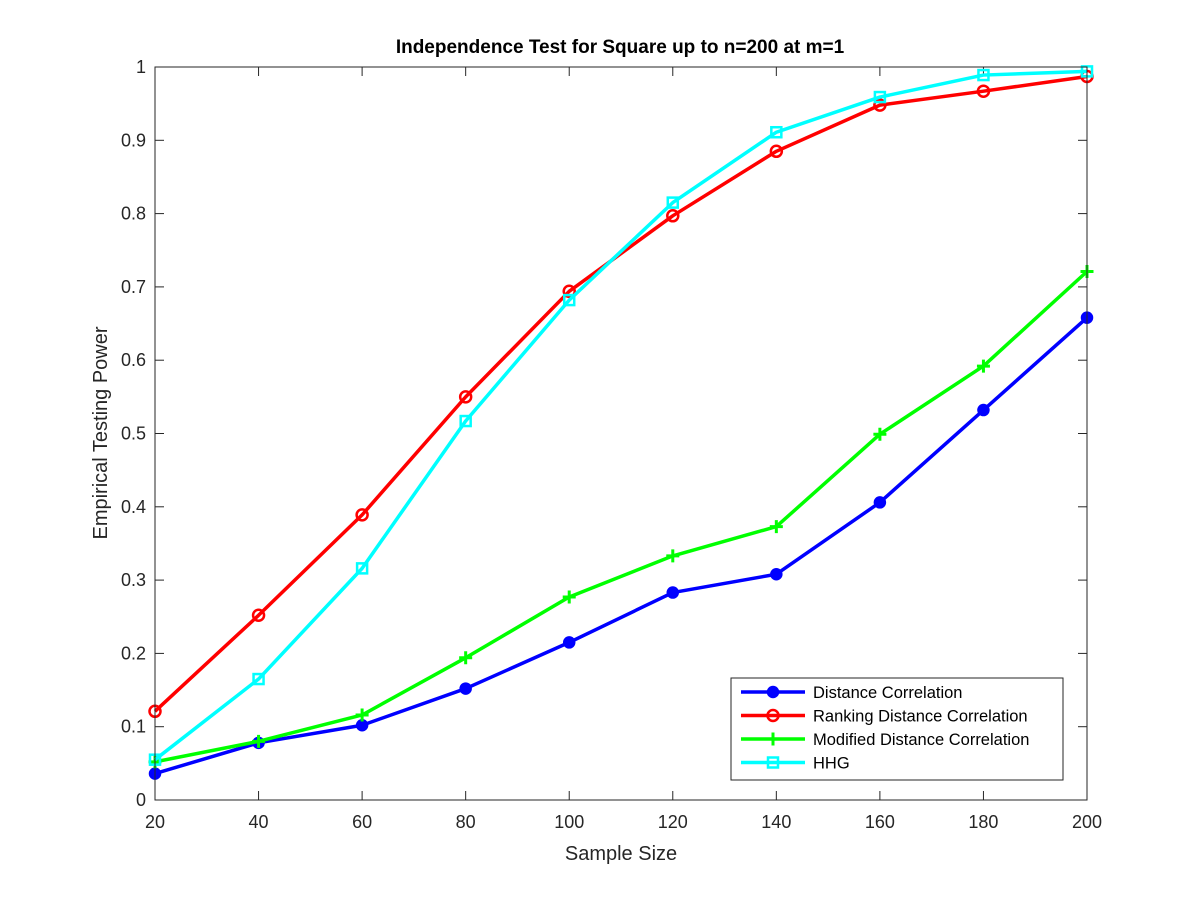  I want to click on legend-label: Distance Correlation, so click(887, 693).